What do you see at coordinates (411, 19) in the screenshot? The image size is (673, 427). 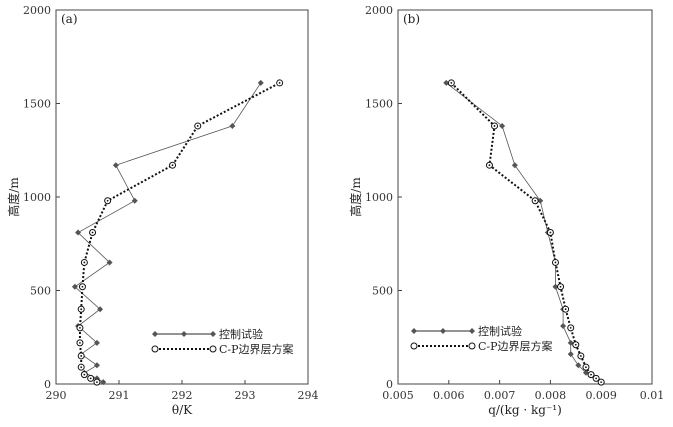 I see `panel-label: (b)` at bounding box center [411, 19].